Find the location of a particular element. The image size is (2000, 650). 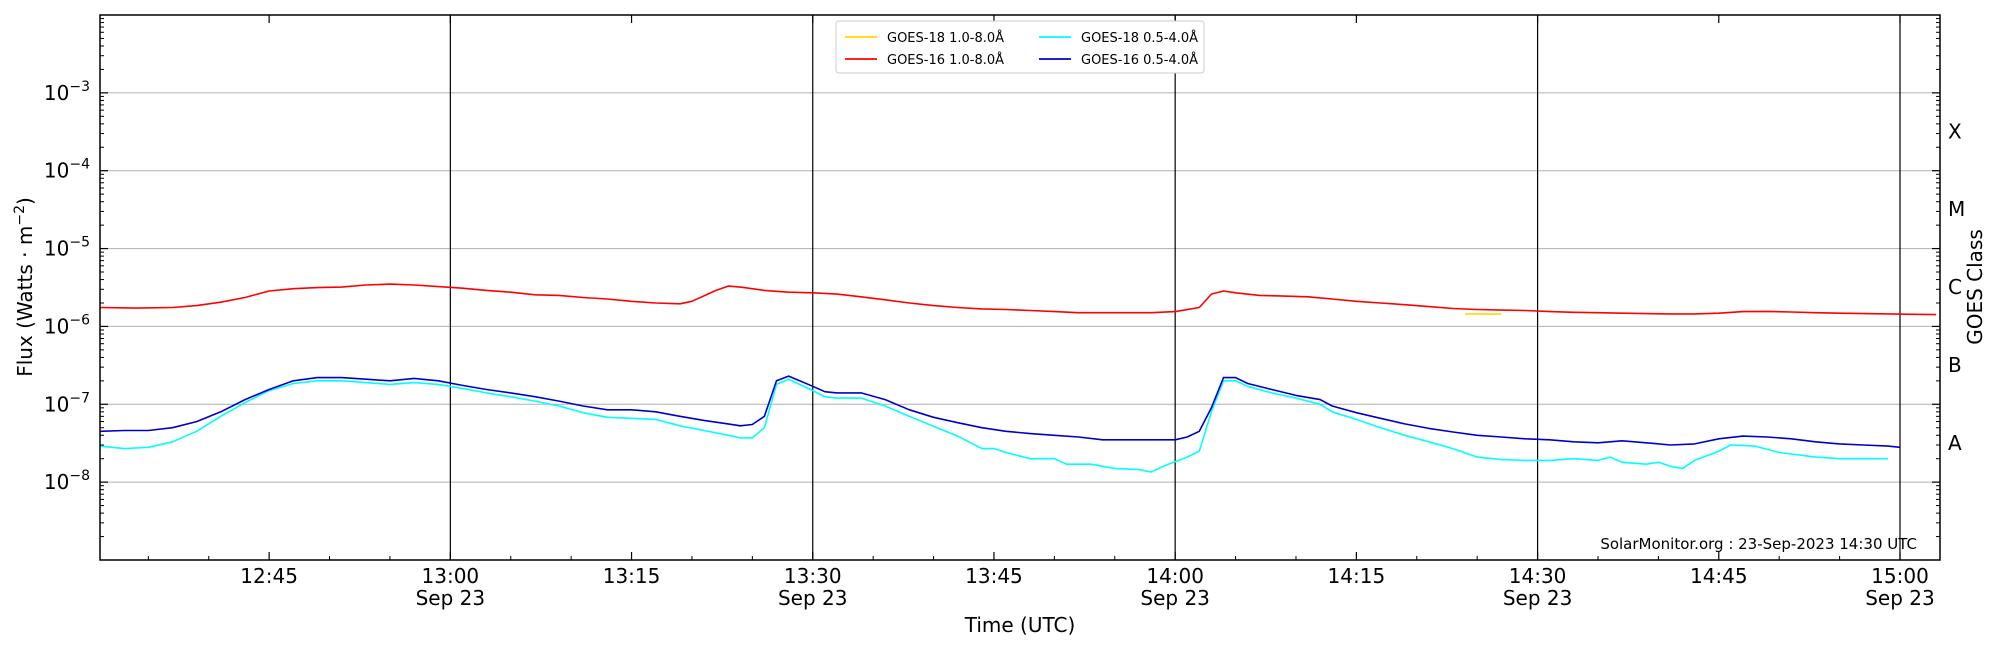

x-tick-label: 15:00 is located at coordinates (1900, 576).